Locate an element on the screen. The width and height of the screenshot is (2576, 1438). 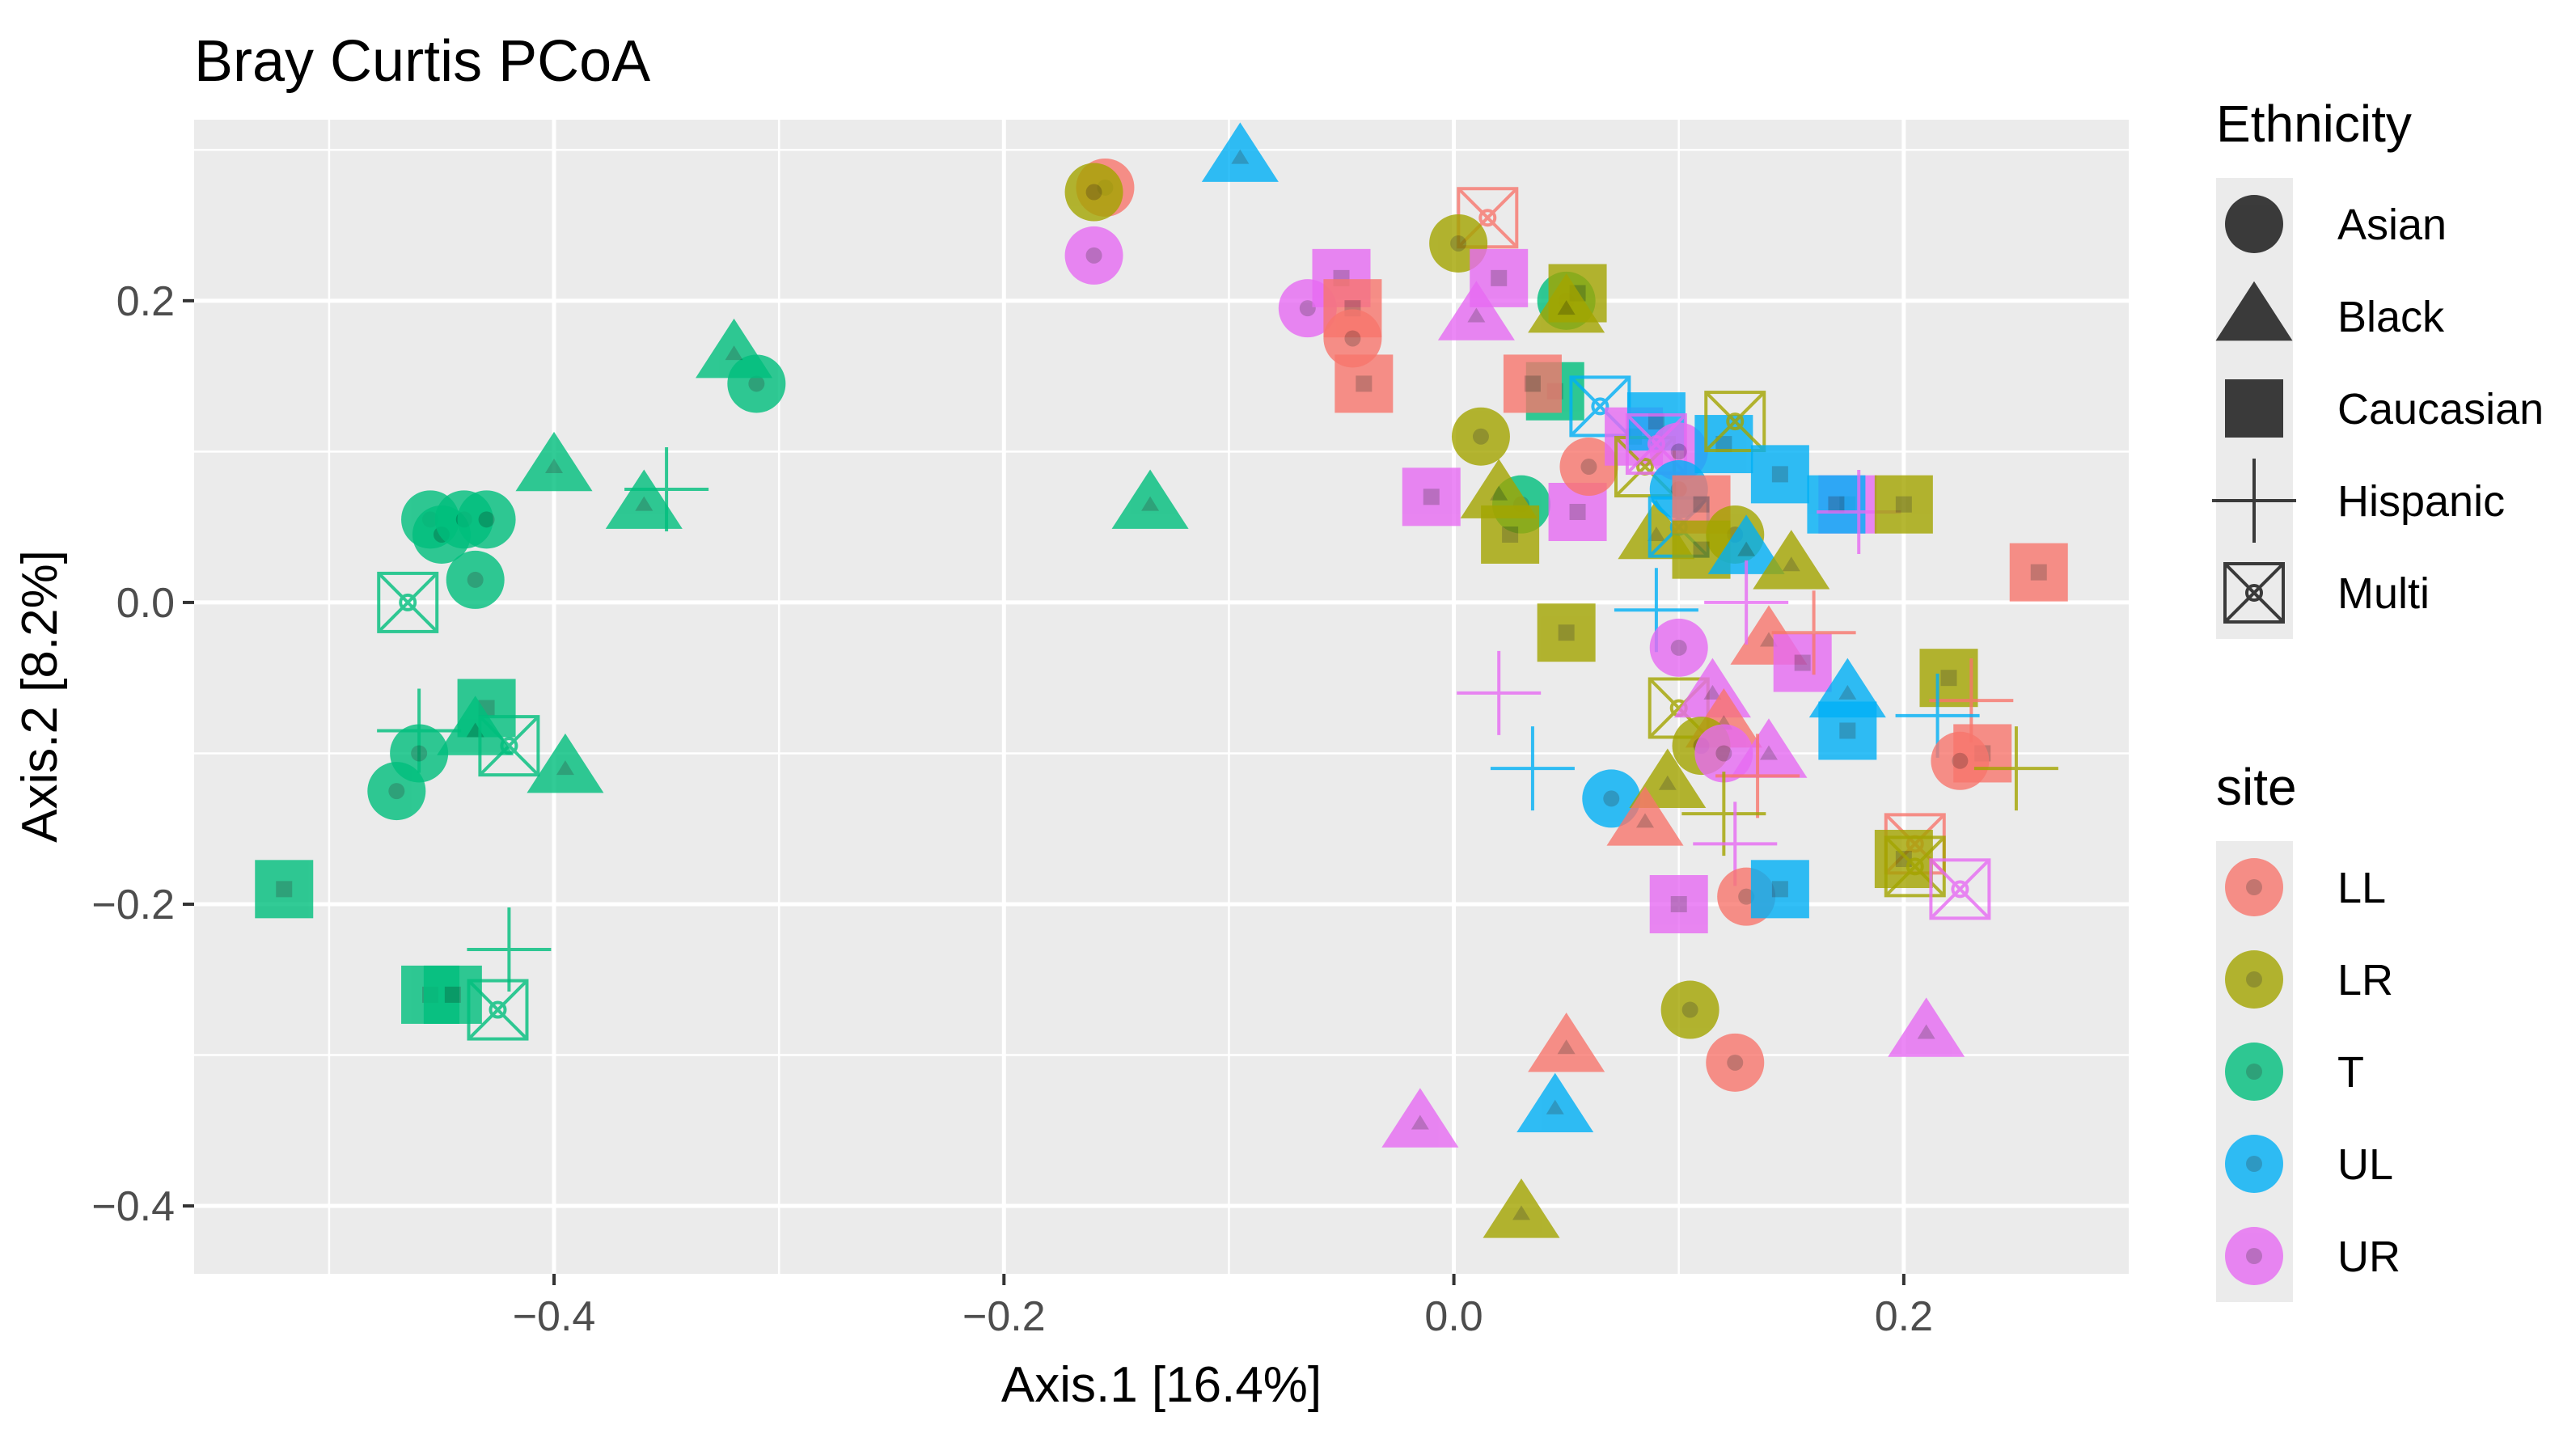
legend-label: Caucasian is located at coordinates (2441, 409).